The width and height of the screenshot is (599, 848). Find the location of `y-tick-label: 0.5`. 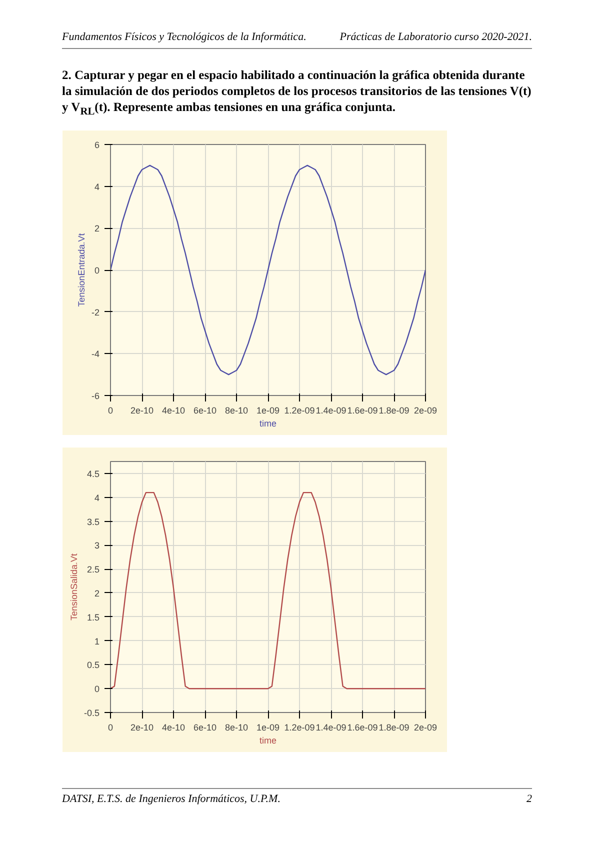

y-tick-label: 0.5 is located at coordinates (93, 665).